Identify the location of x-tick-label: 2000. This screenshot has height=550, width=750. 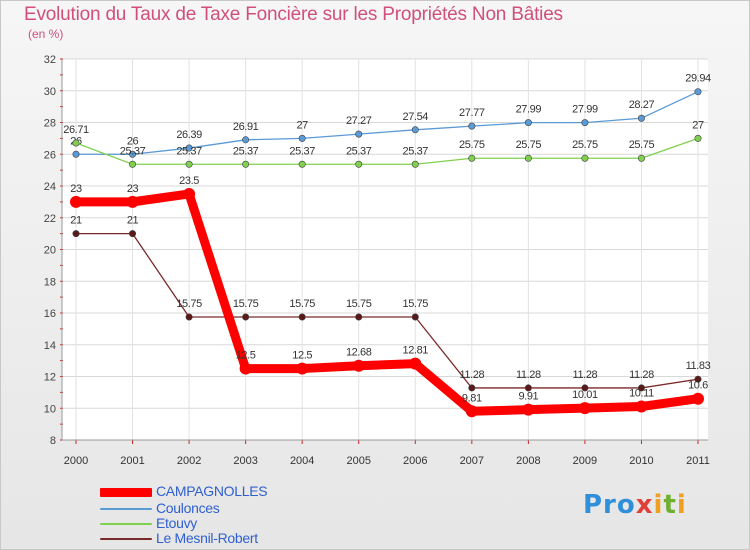
(76, 461).